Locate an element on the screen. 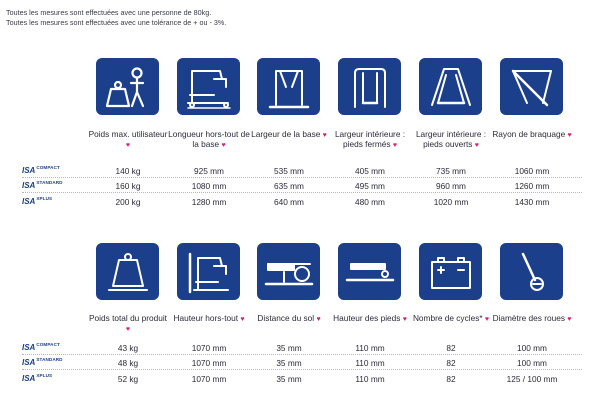  table-cell: 1060 mm is located at coordinates (532, 171).